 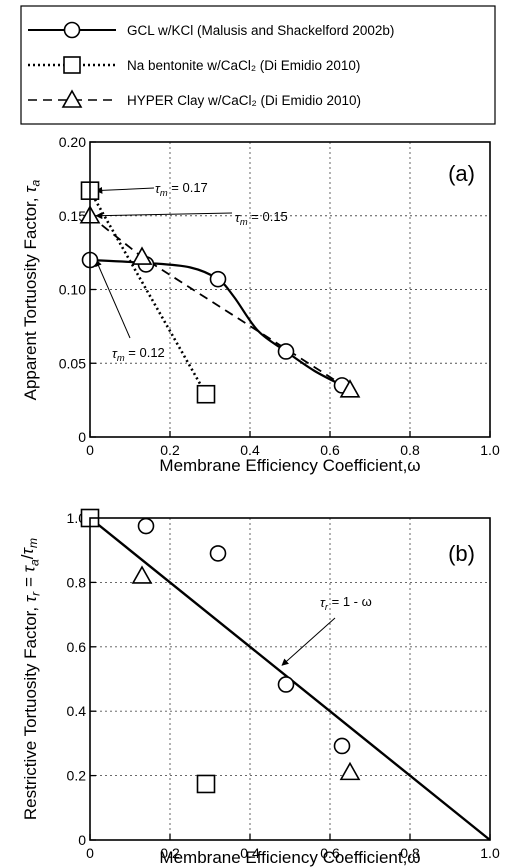 What do you see at coordinates (289, 465) in the screenshot?
I see `panel-a-xlabel: Membrane Efficiency Coefficient,ω` at bounding box center [289, 465].